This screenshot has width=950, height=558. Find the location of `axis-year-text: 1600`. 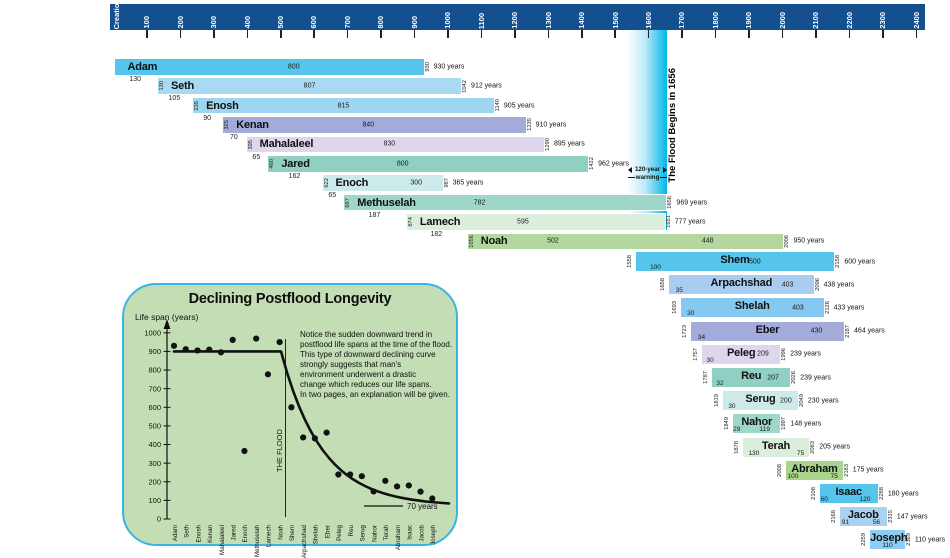

axis-year-text: 1600 is located at coordinates (648, 20).